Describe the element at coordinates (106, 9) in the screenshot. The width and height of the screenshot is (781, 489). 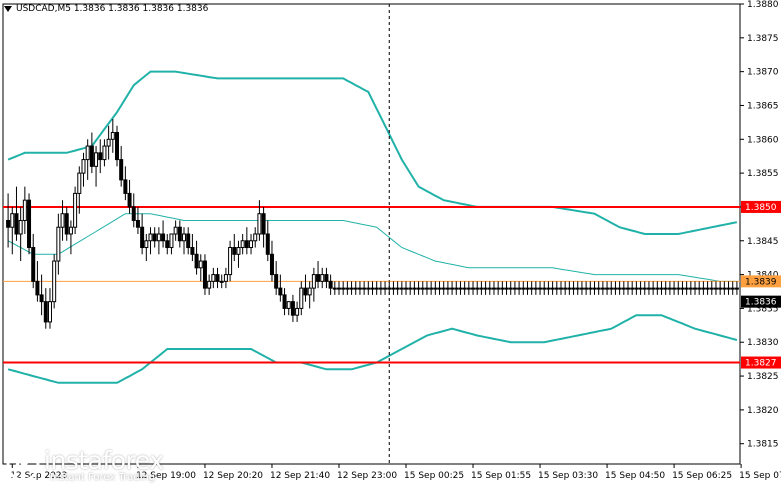
I see `symbol-header: USDCAD,M5 1.3836 1.3836 1.3836 1.3836` at that location.